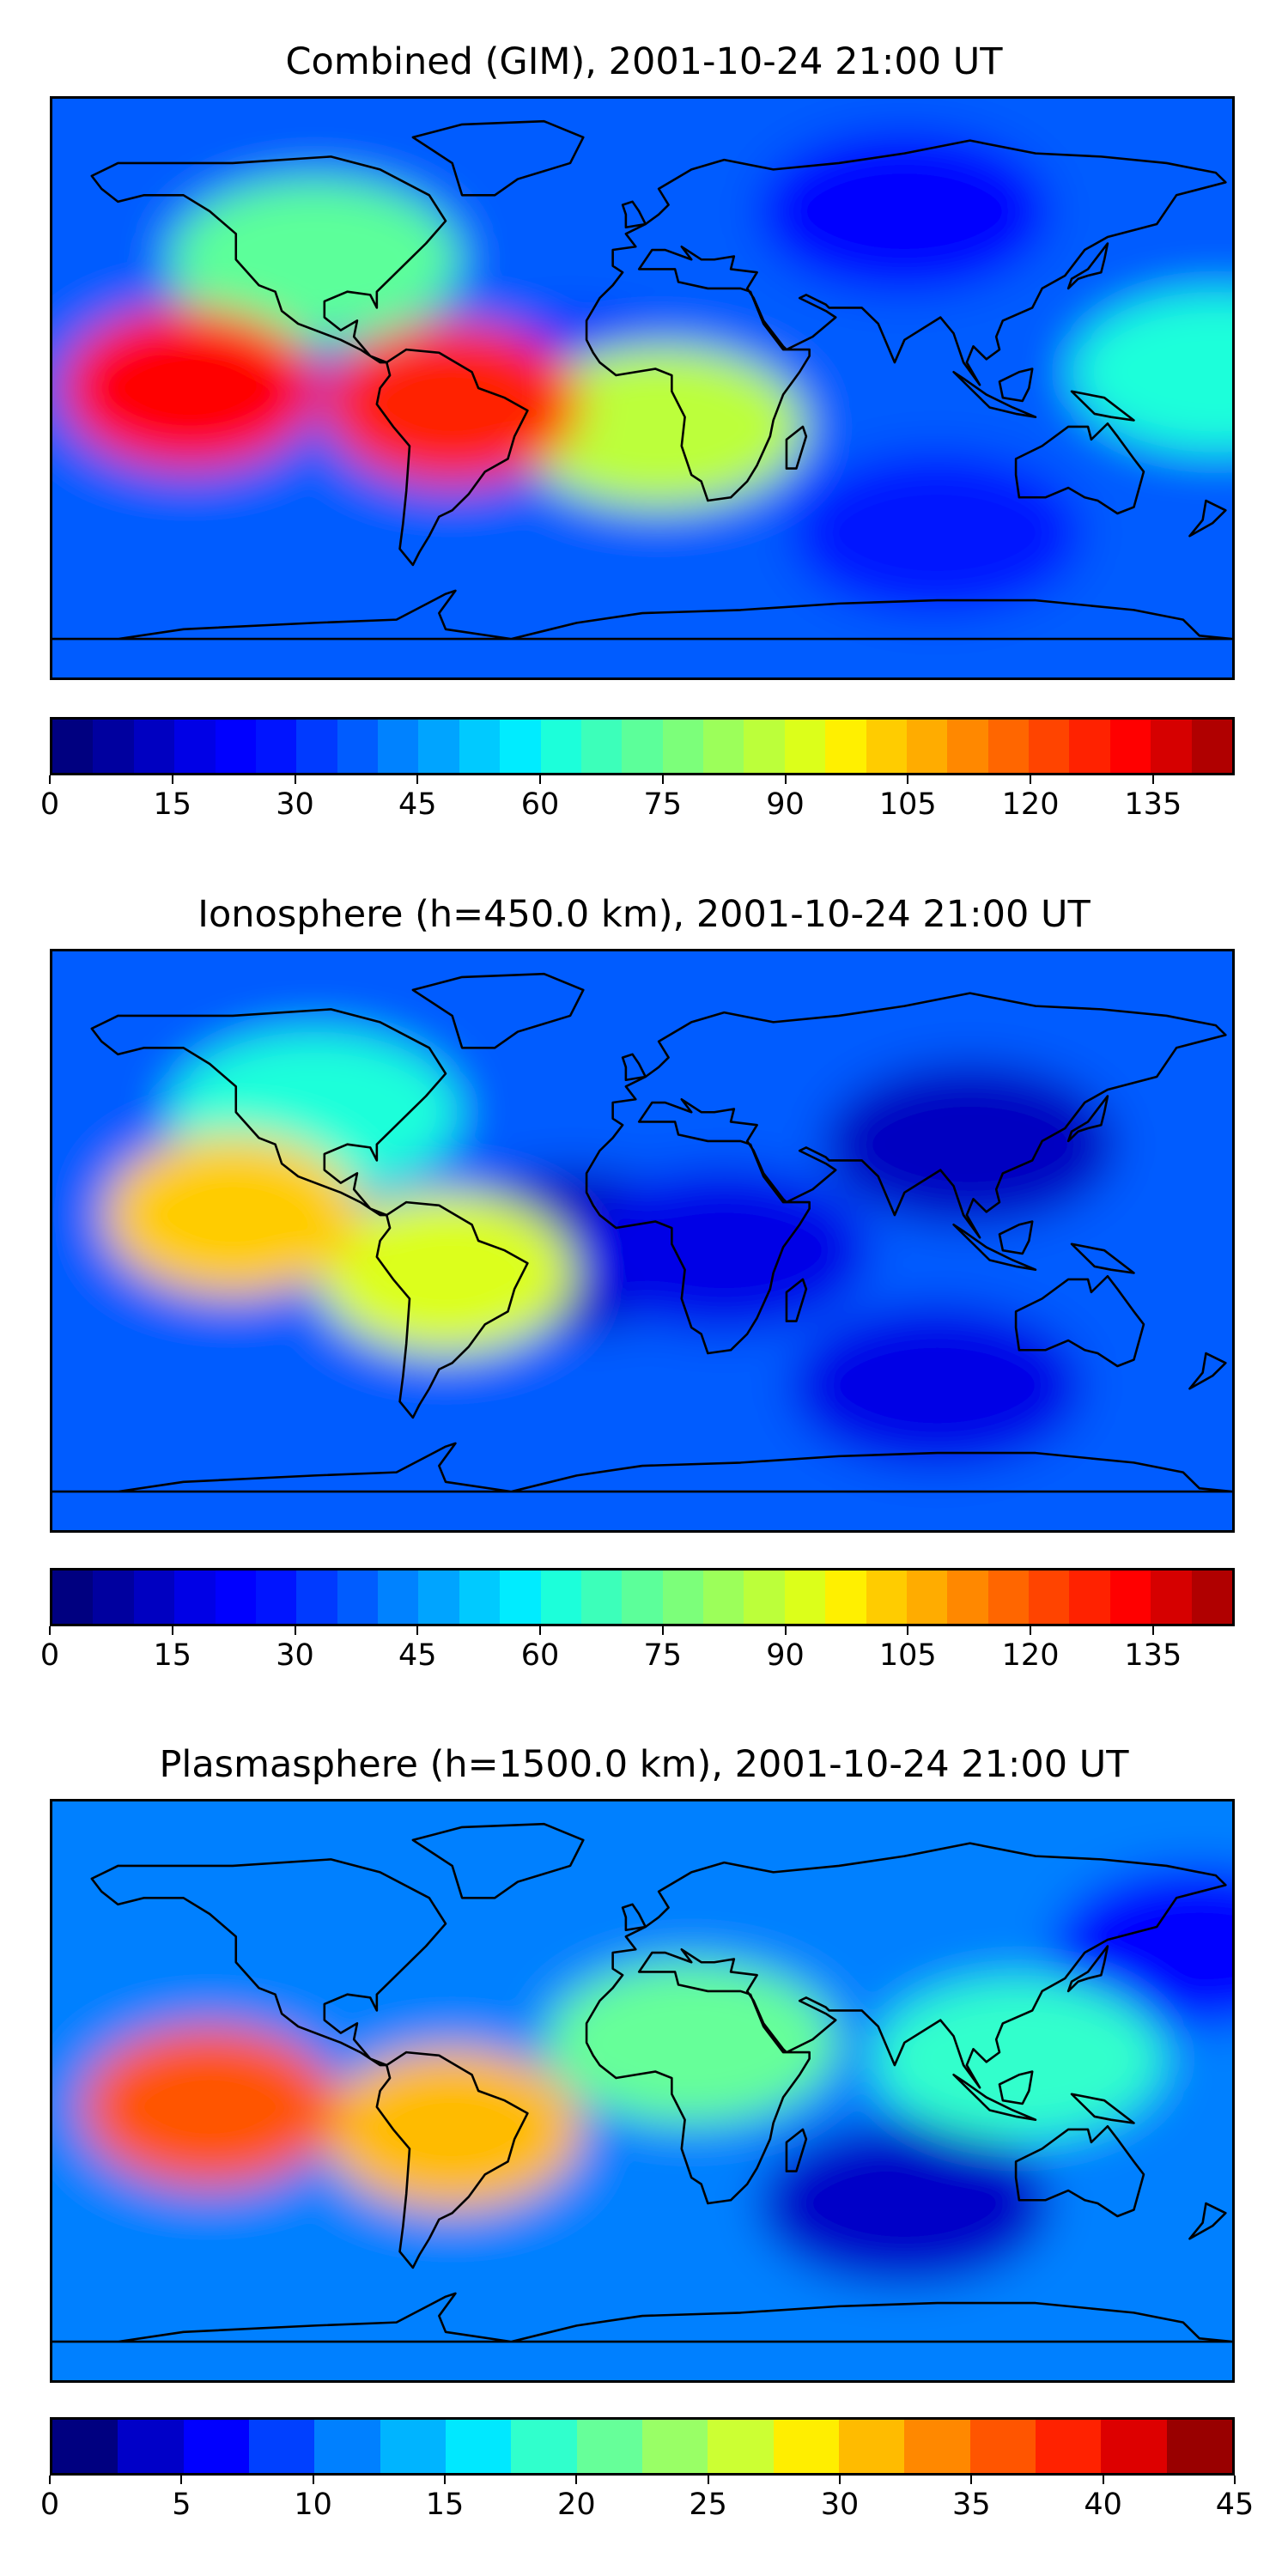  Describe the element at coordinates (659, 426) in the screenshot. I see `feature-moderate-south-atlantic` at that location.